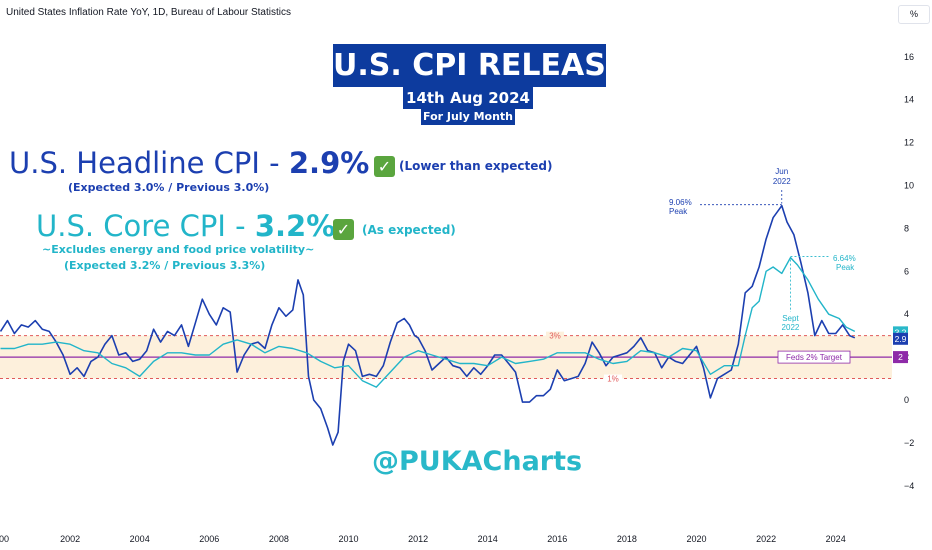  I want to click on x-tick-label: 2012, so click(418, 539).